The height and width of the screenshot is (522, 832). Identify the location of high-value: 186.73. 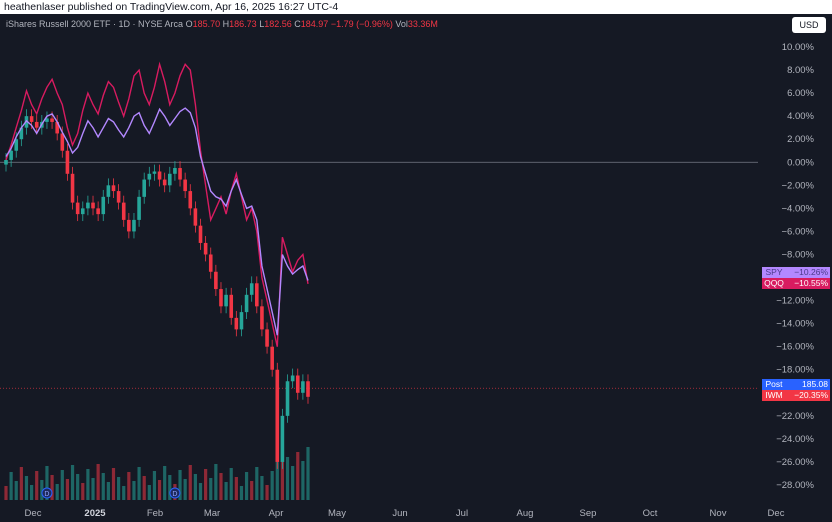
(243, 24).